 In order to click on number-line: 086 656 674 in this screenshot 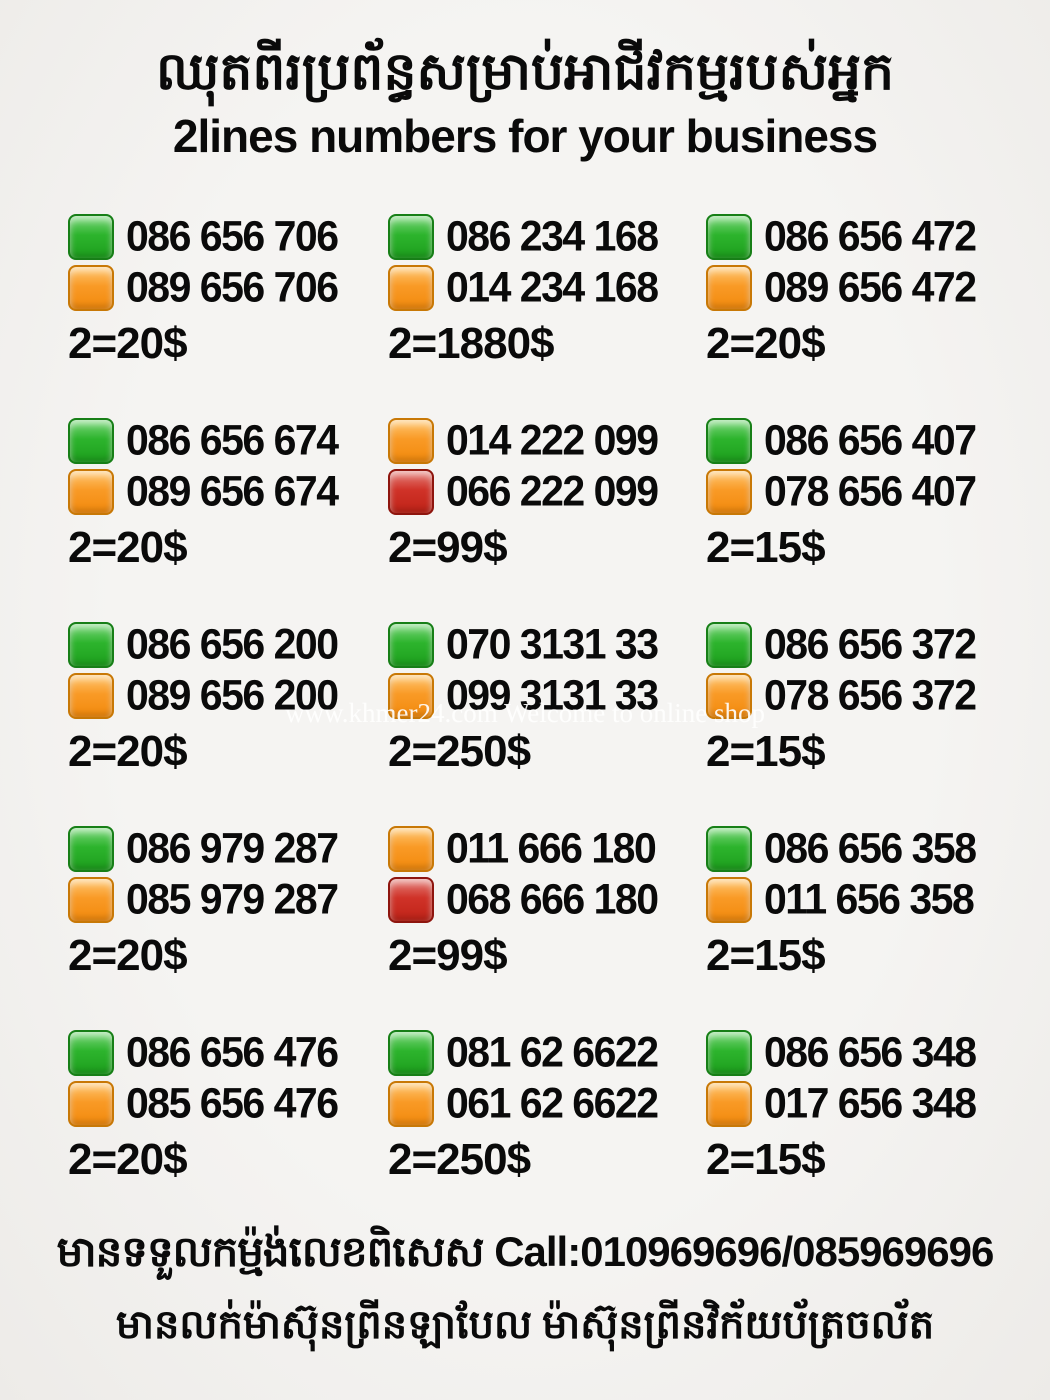, I will do `click(228, 440)`.